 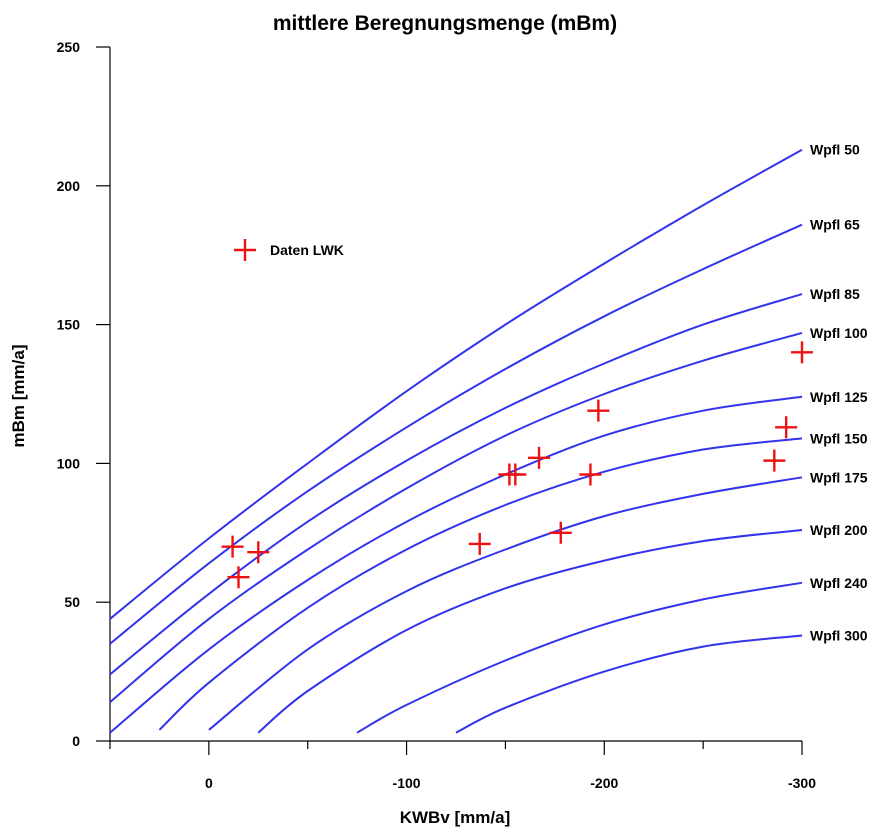 What do you see at coordinates (307, 250) in the screenshot?
I see `legend-label: Daten LWK` at bounding box center [307, 250].